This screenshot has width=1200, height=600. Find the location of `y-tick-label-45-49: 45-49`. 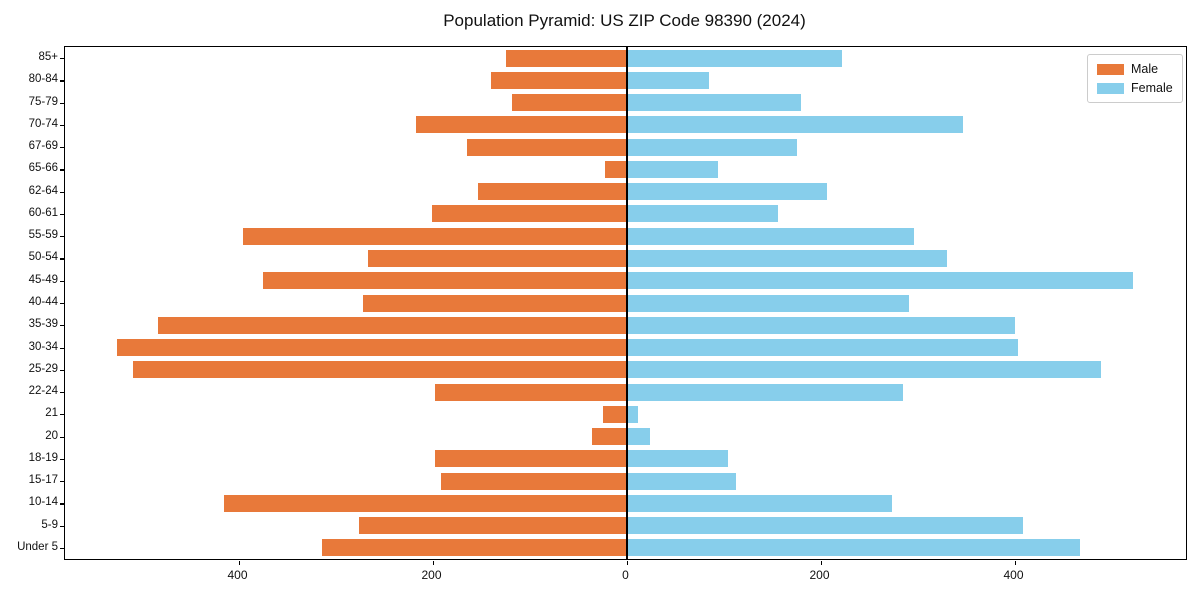

y-tick-label-45-49: 45-49 is located at coordinates (43, 279).